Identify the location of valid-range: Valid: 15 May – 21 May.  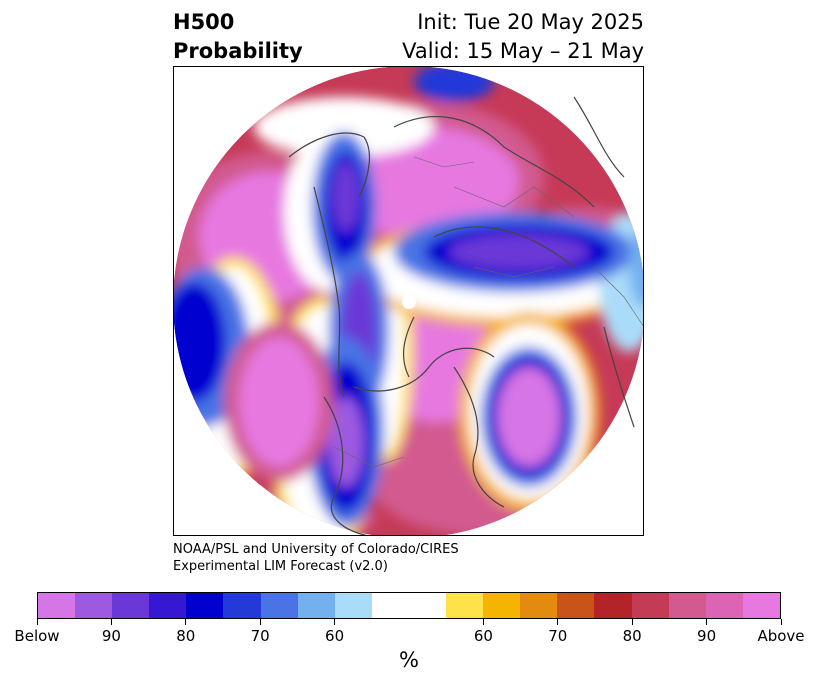
(523, 51).